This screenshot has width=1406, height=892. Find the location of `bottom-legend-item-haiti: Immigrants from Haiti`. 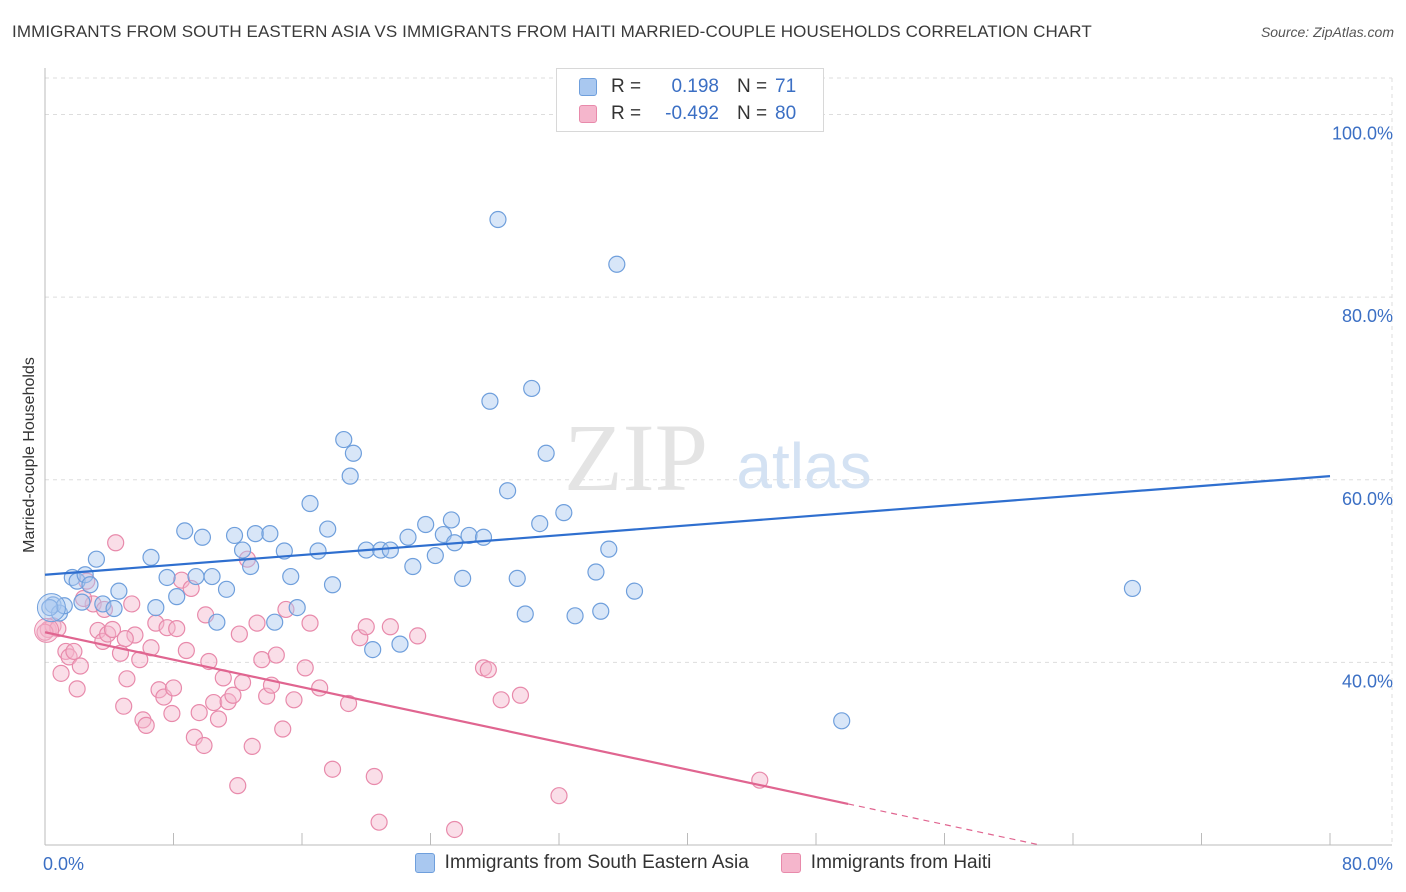

bottom-legend-item-haiti: Immigrants from Haiti is located at coordinates (885, 863).